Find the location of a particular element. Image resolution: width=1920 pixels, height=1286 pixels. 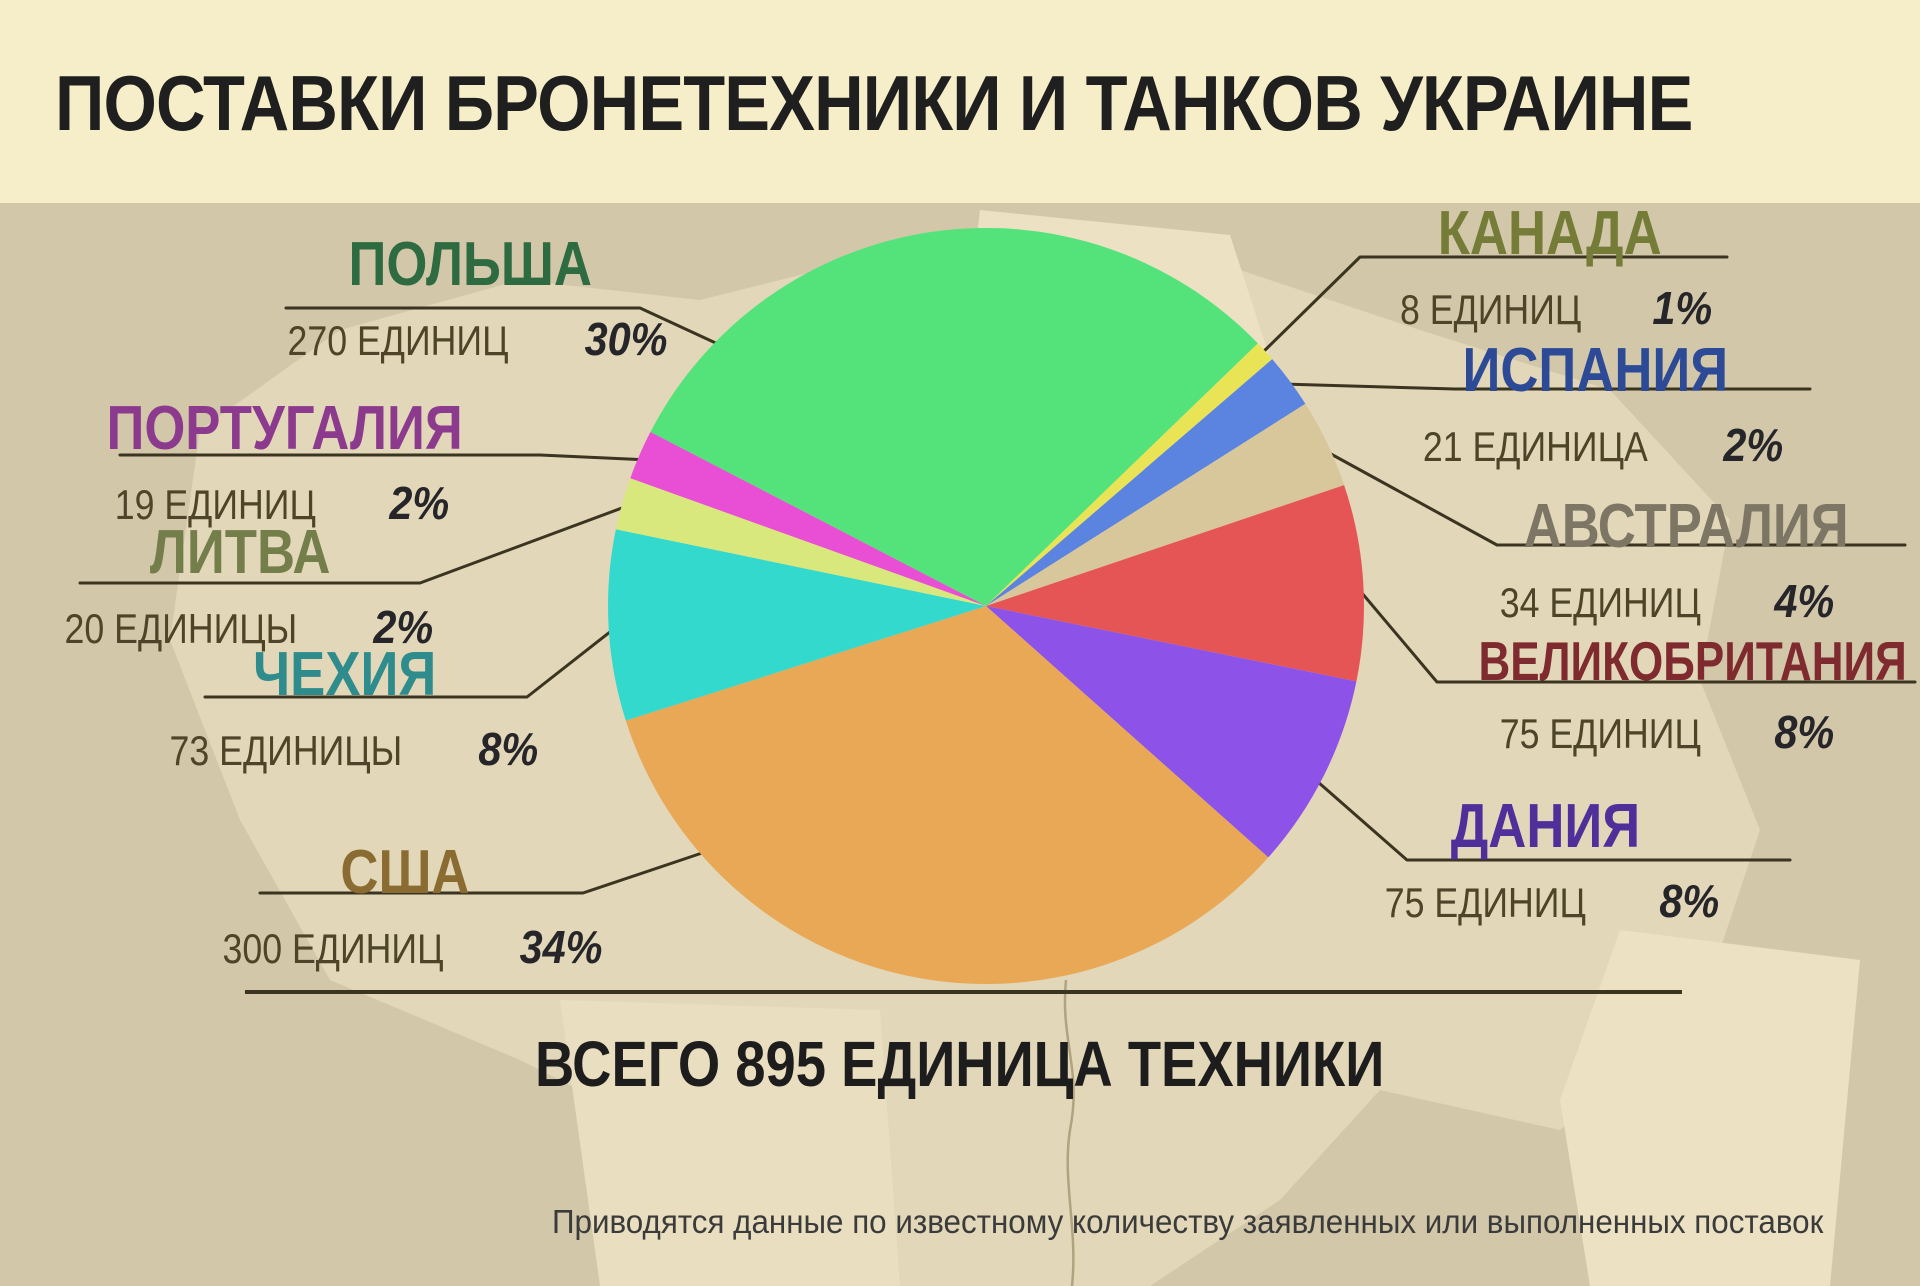

leader-line-portugal is located at coordinates (385, 457).